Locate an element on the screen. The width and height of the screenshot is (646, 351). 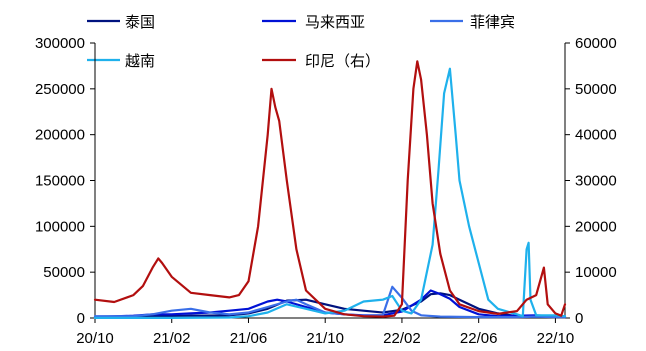
legend-label-malaysia: 马来西亚 is located at coordinates (335, 22).